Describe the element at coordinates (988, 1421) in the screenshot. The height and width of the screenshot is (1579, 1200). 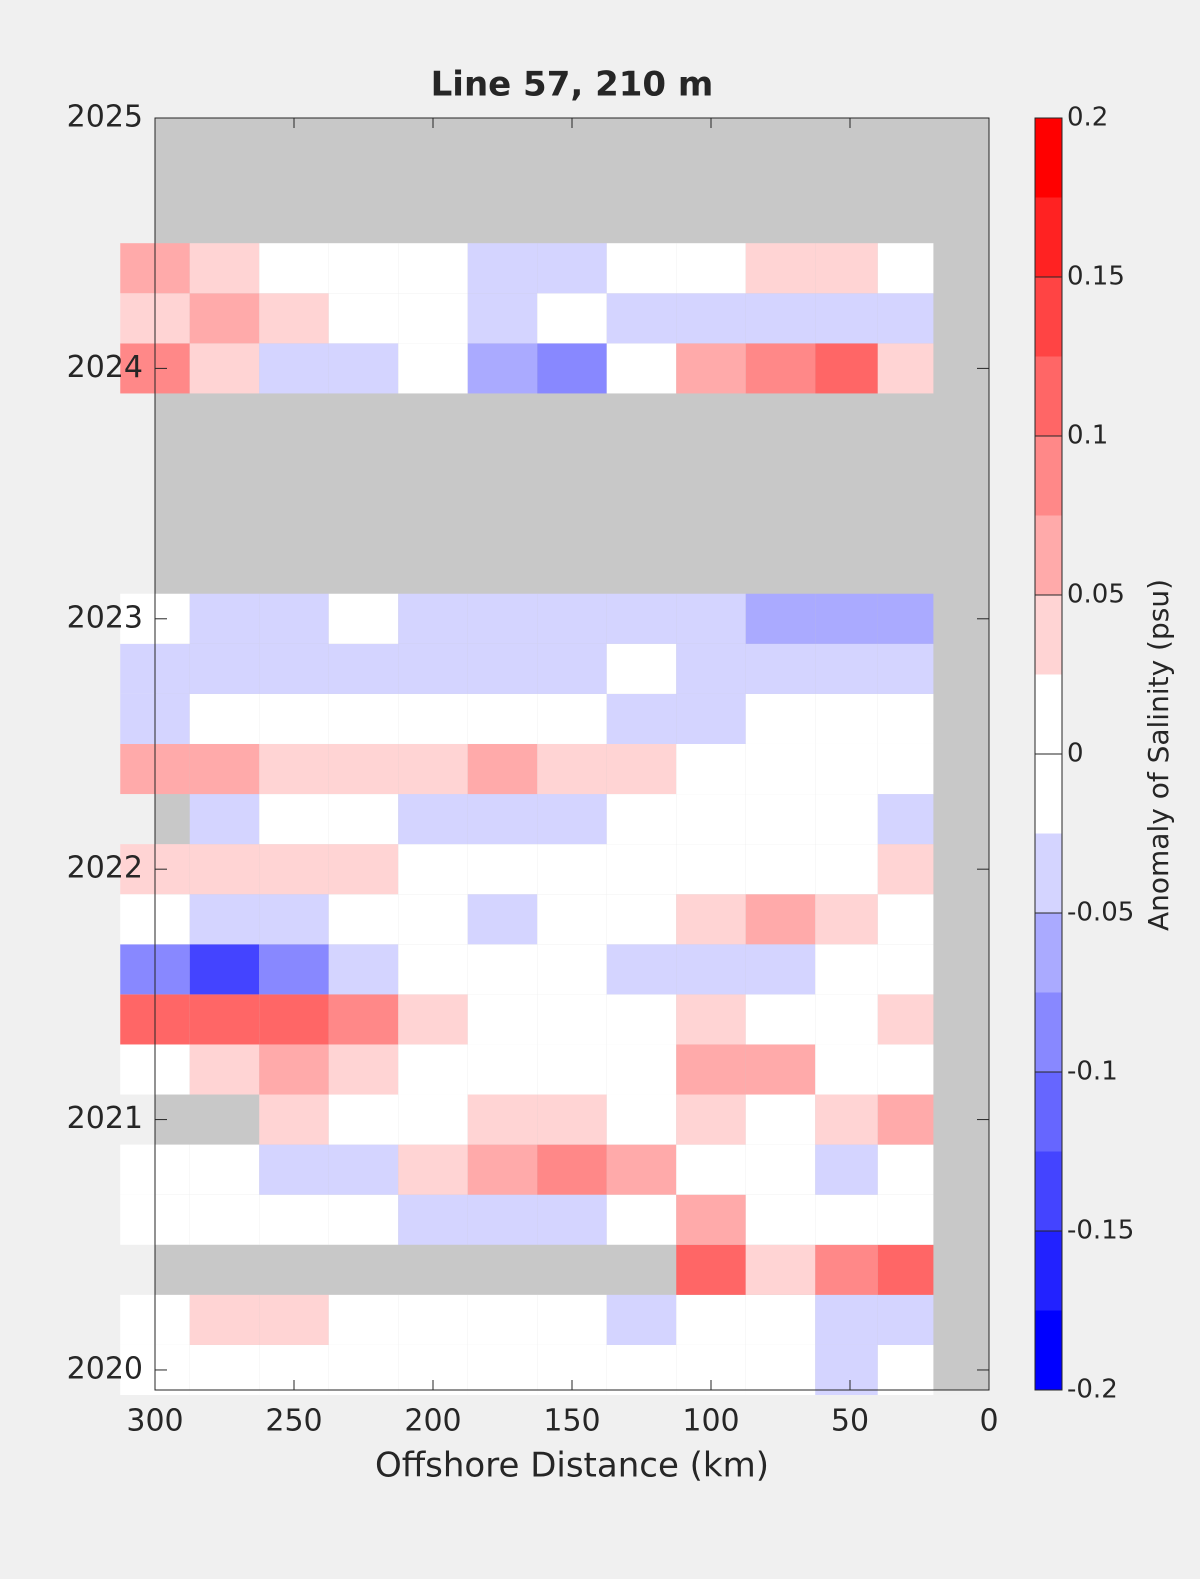
I see `x-tick-label: 0` at that location.